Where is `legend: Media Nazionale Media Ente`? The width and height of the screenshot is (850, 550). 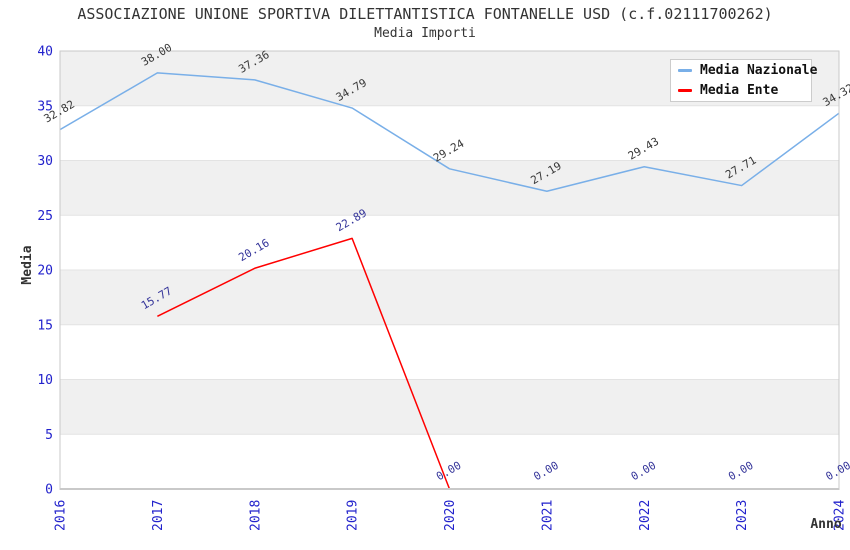
legend: Media Nazionale Media Ente is located at coordinates (743, 80).